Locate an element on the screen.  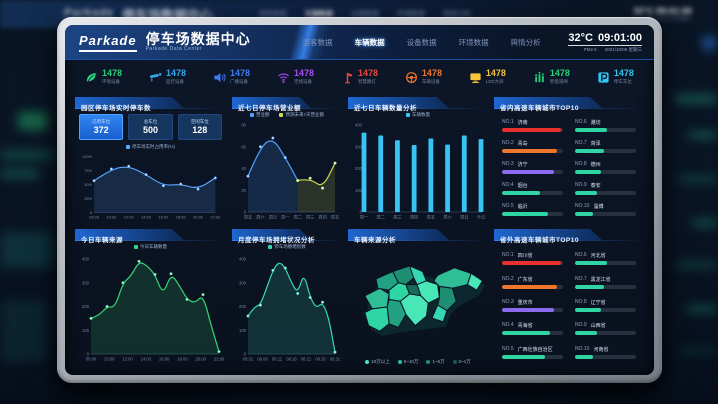
rank-item-NO.5: NO.5 临沂 is located at coordinates (532, 209).